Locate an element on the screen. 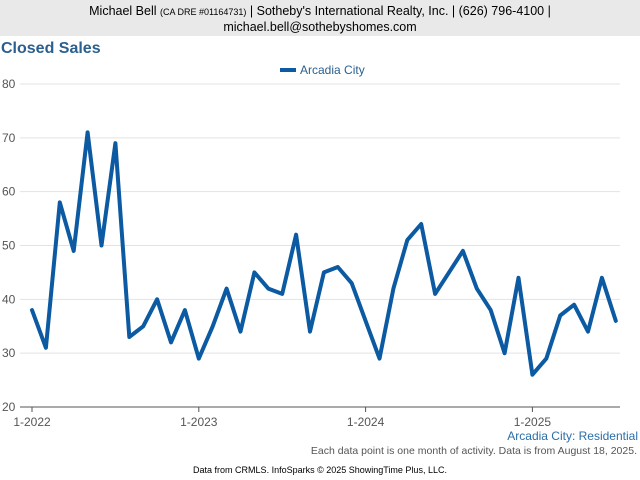  legend-label: Arcadia City is located at coordinates (332, 70).